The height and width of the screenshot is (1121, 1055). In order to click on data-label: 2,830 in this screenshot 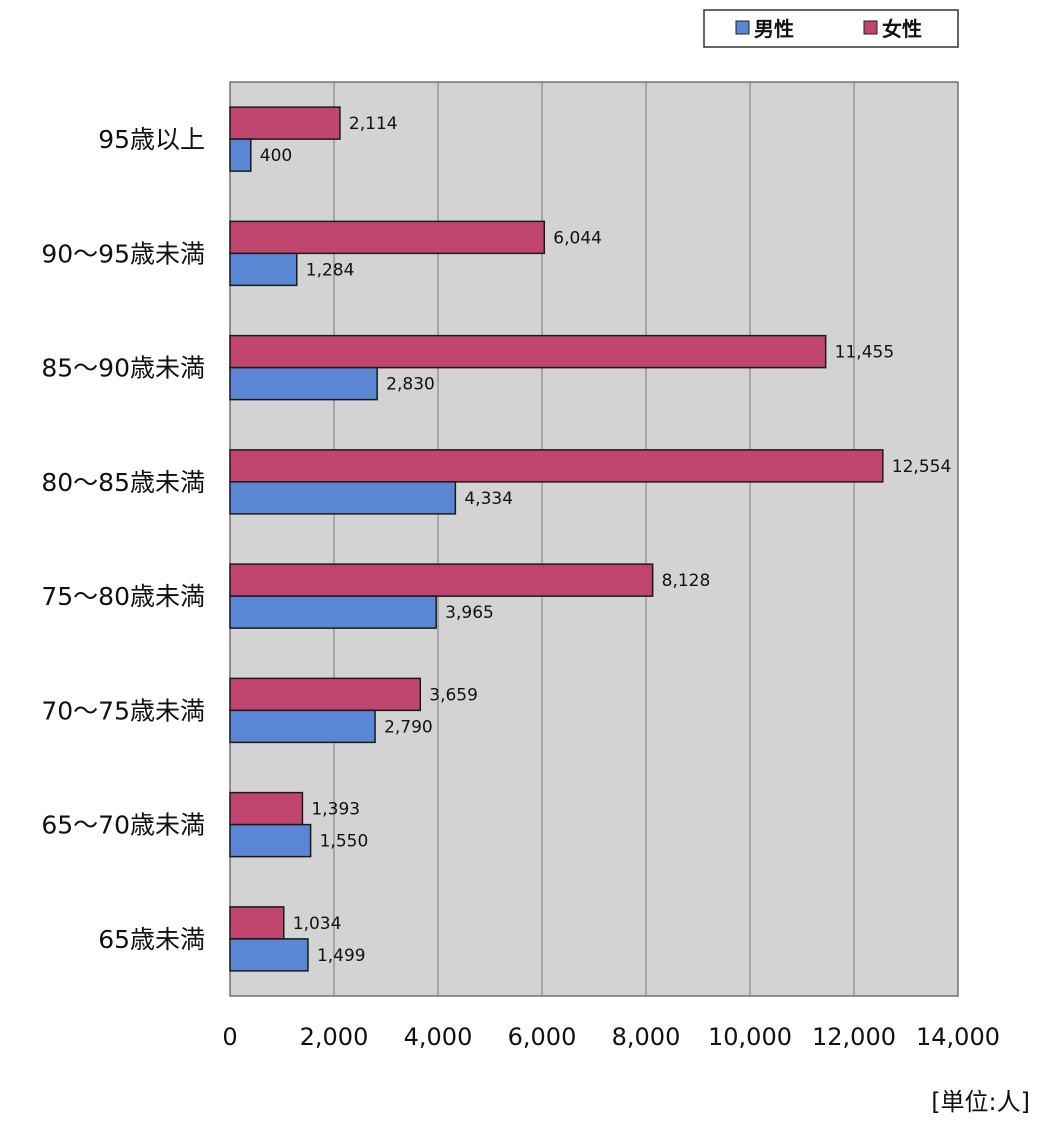, I will do `click(410, 385)`.